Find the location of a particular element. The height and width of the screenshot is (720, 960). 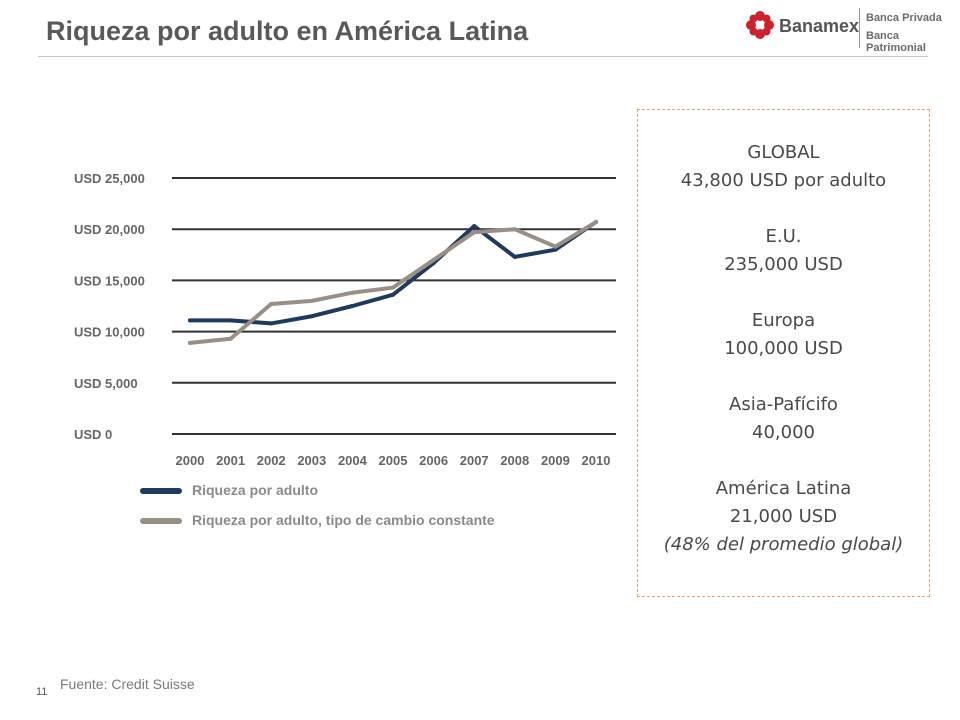

banamex-flower-icon is located at coordinates (760, 25).